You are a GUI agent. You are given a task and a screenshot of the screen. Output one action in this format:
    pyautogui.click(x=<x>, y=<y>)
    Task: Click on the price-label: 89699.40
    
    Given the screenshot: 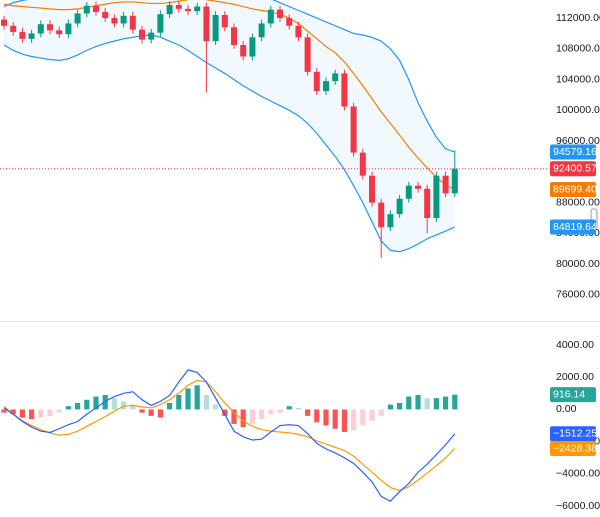 What is the action you would take?
    pyautogui.click(x=575, y=189)
    